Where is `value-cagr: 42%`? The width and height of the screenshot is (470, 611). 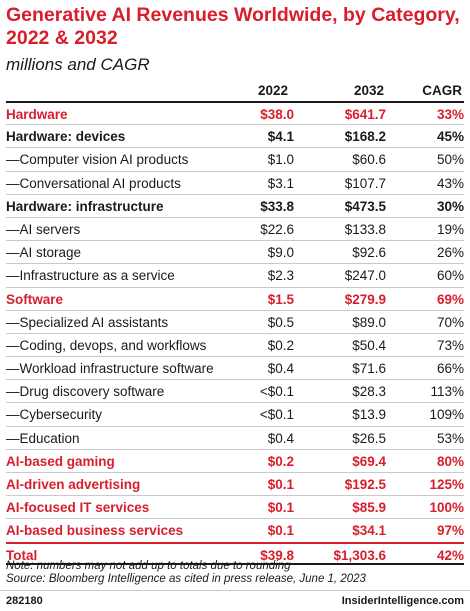 value-cagr: 42% is located at coordinates (450, 555).